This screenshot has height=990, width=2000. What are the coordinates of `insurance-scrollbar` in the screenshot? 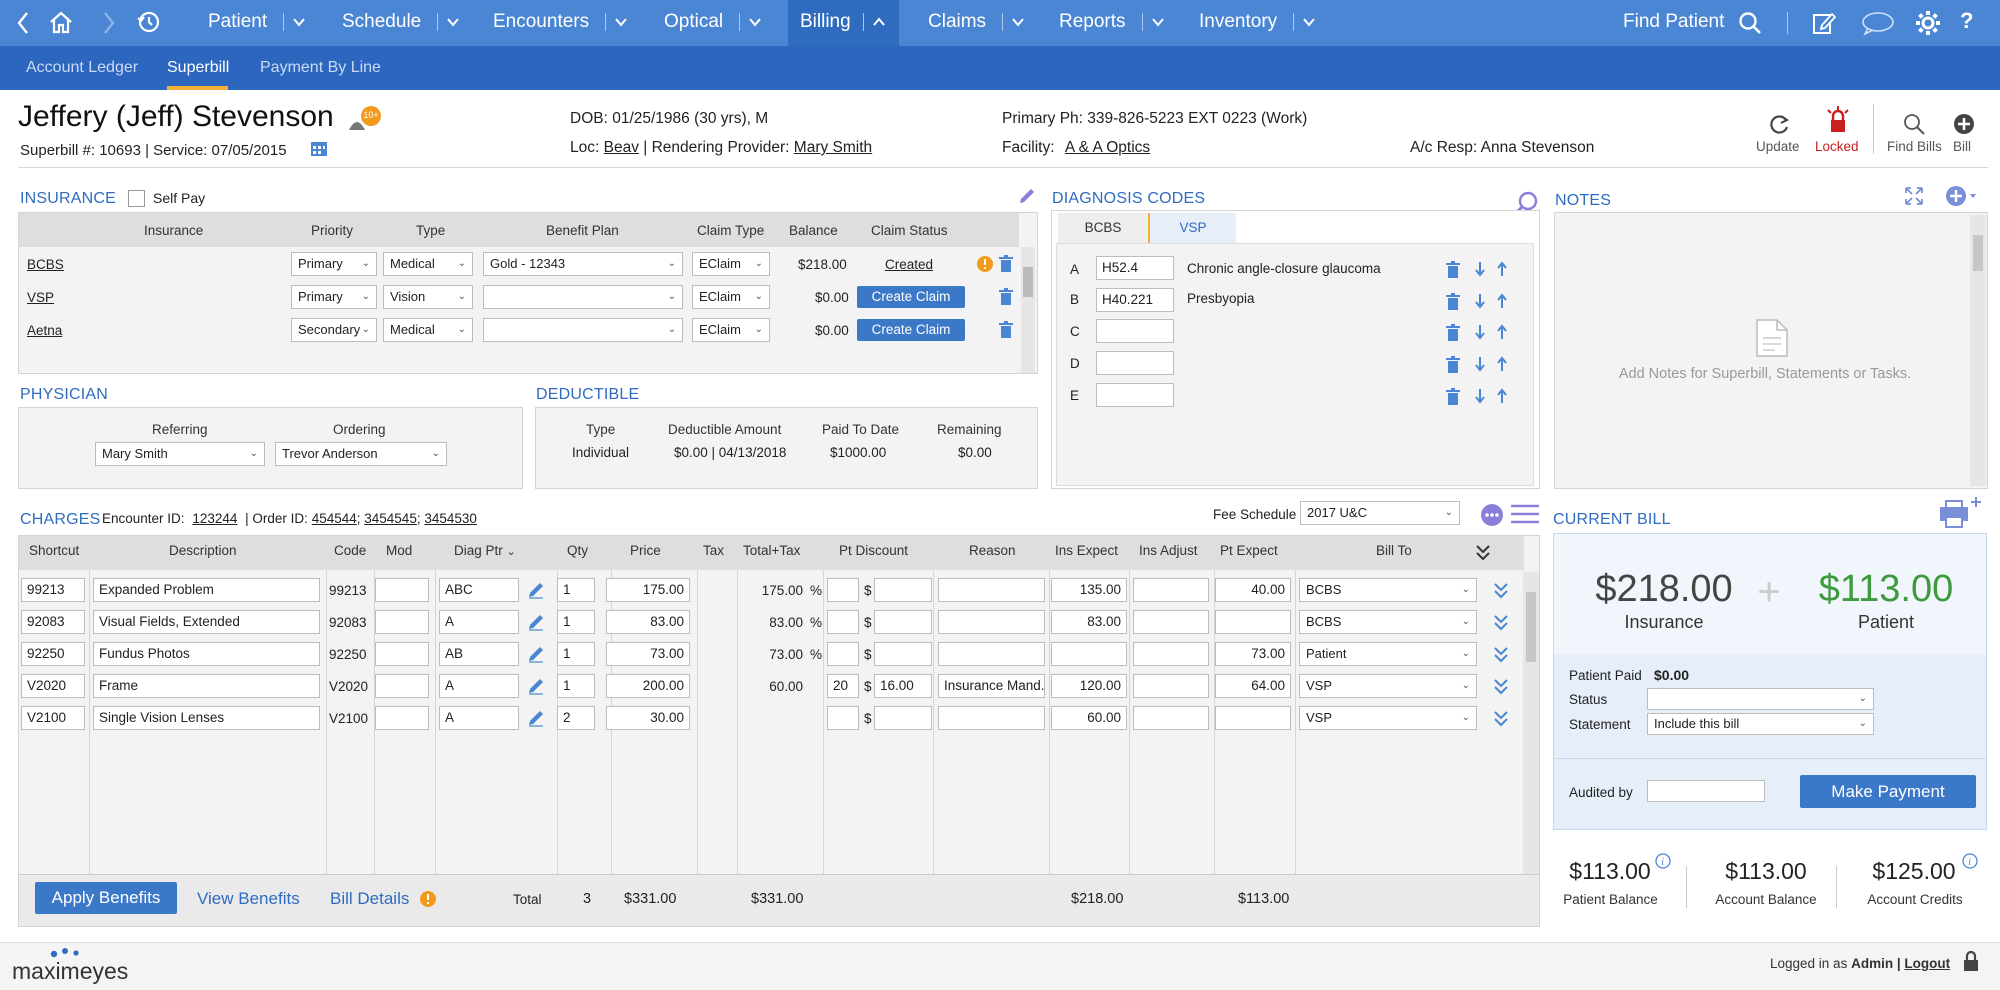 It's located at (1028, 310).